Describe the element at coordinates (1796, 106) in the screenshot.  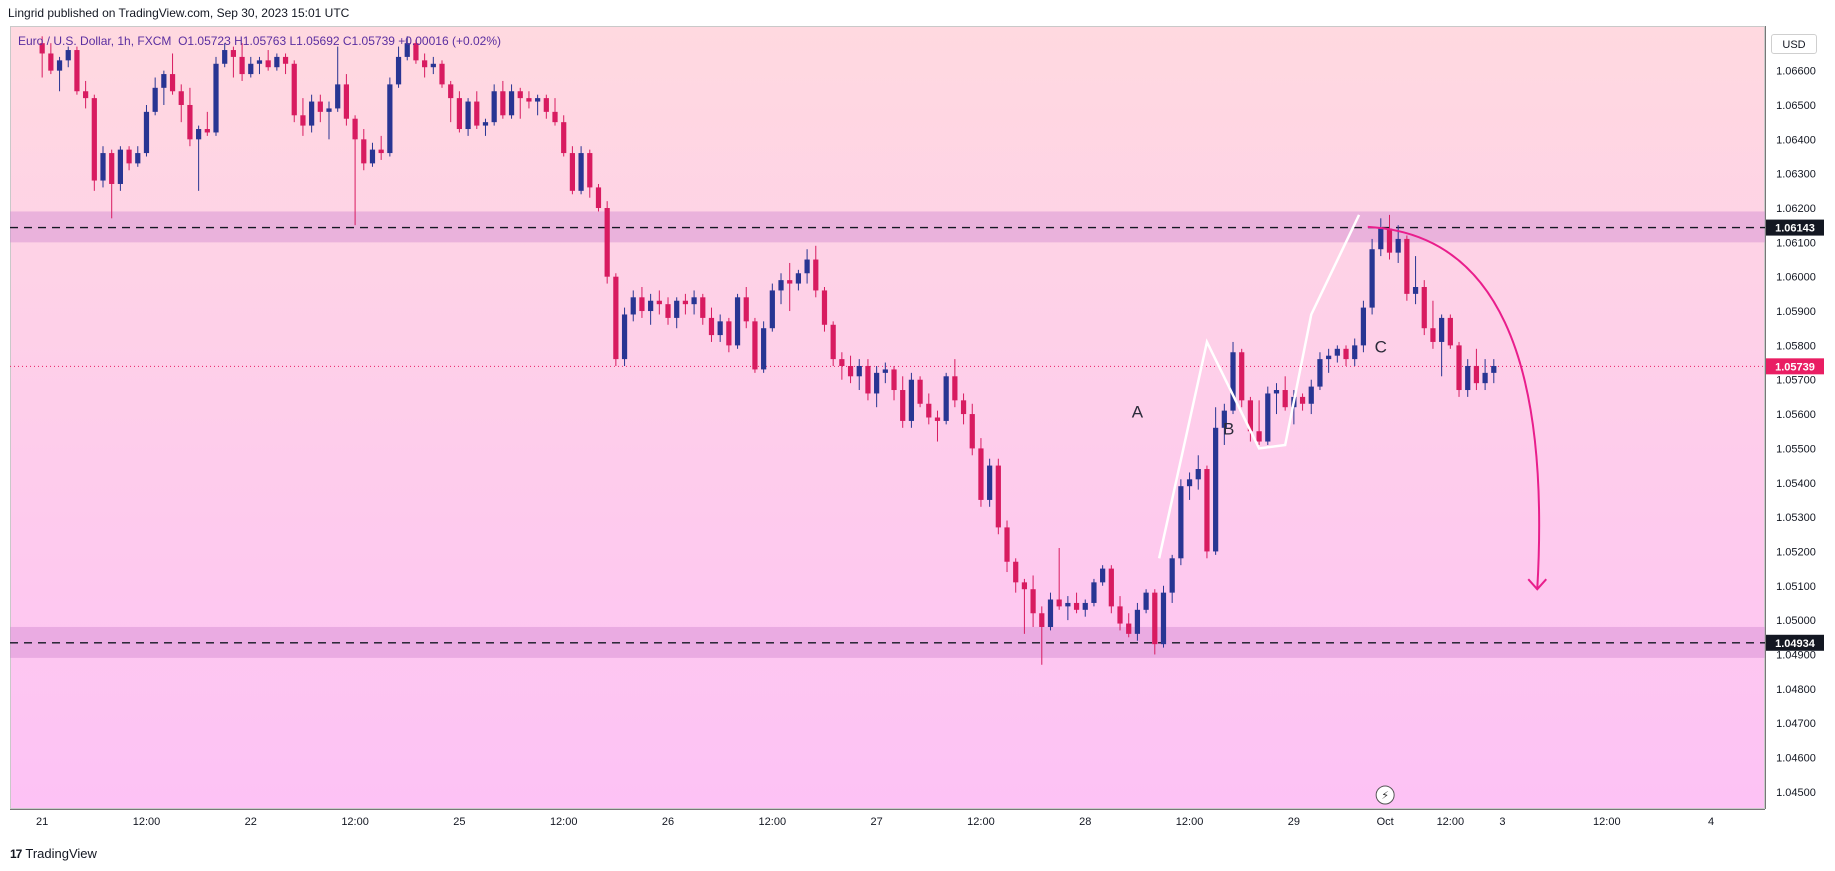
I see `price-tick-label: 1.06500` at that location.